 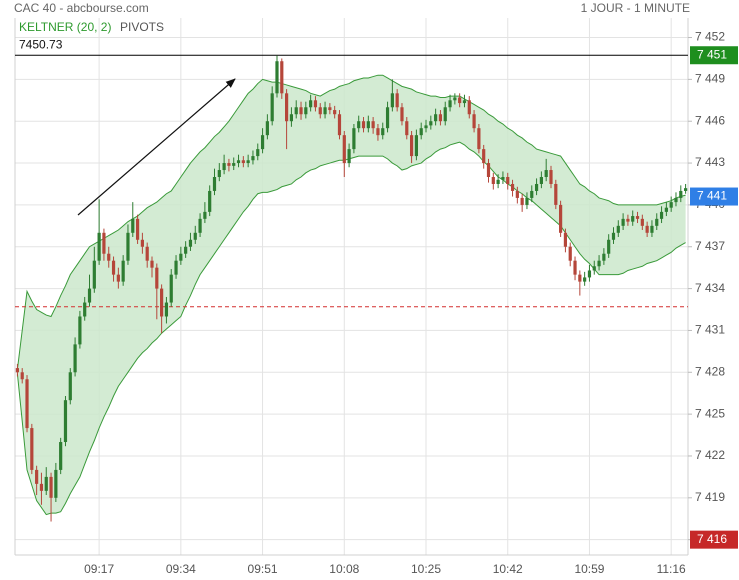 I want to click on price-badge-label: 7 451, so click(x=712, y=54).